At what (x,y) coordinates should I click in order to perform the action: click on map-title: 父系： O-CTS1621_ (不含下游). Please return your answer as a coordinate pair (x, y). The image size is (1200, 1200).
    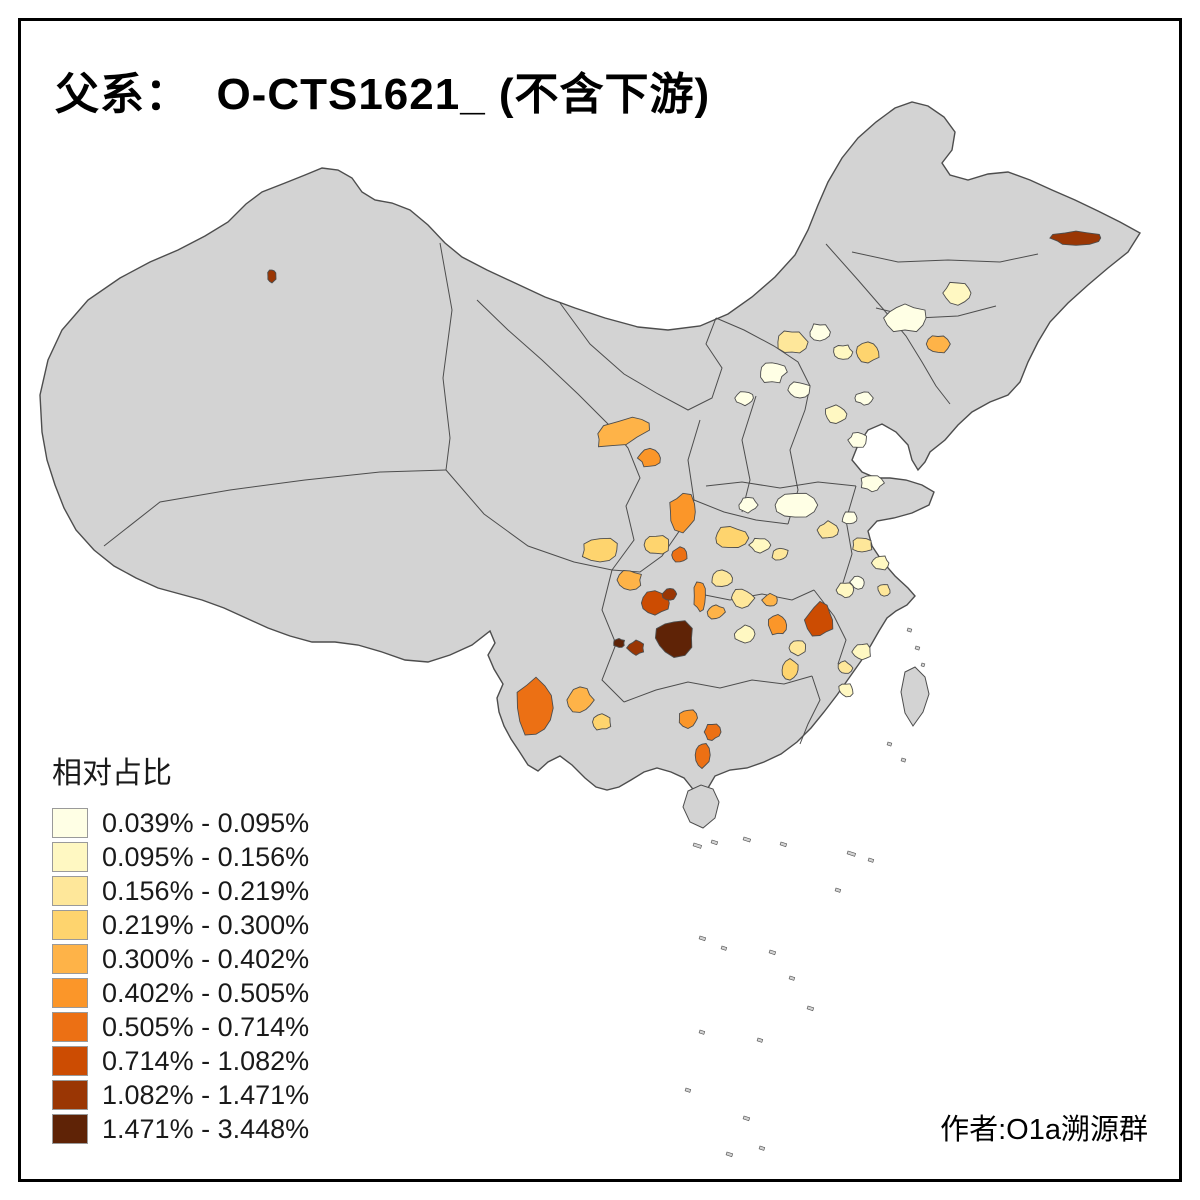
    Looking at the image, I should click on (383, 94).